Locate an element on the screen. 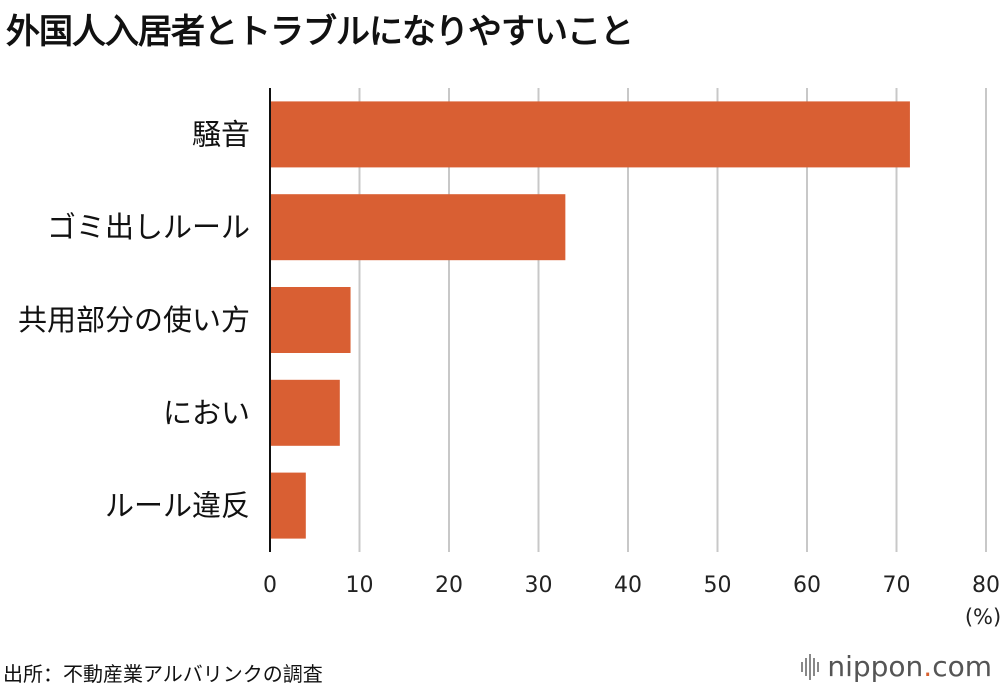 This screenshot has height=696, width=1000. logo-name: nippon is located at coordinates (875, 666).